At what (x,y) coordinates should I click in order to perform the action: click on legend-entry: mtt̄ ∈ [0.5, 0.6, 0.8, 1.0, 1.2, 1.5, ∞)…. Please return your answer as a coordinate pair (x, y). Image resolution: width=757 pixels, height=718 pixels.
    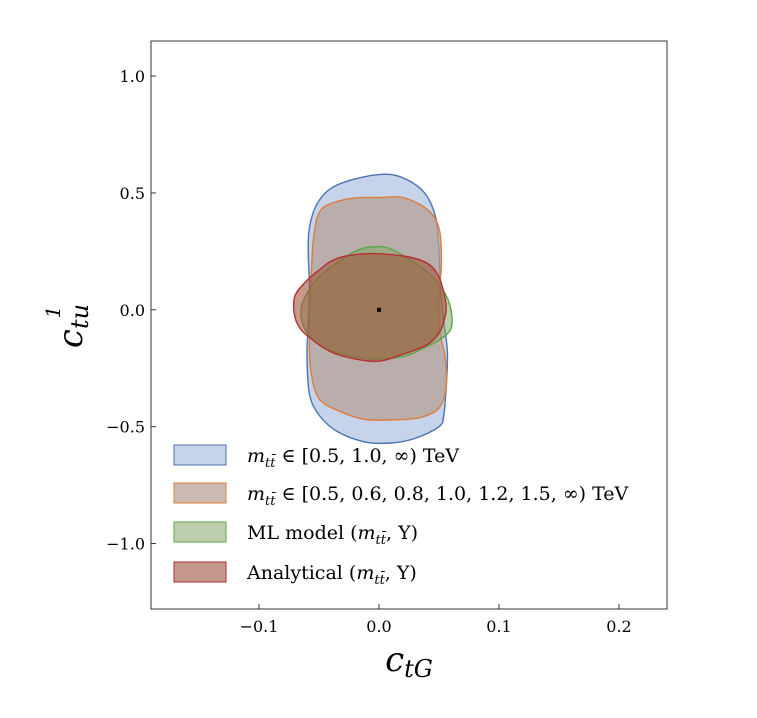
    Looking at the image, I should click on (438, 496).